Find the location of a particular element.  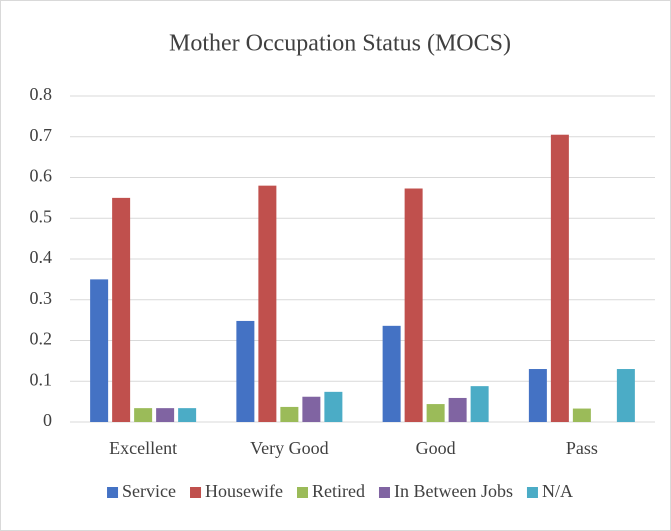

y-tick-label: 0.6 is located at coordinates (41, 176).